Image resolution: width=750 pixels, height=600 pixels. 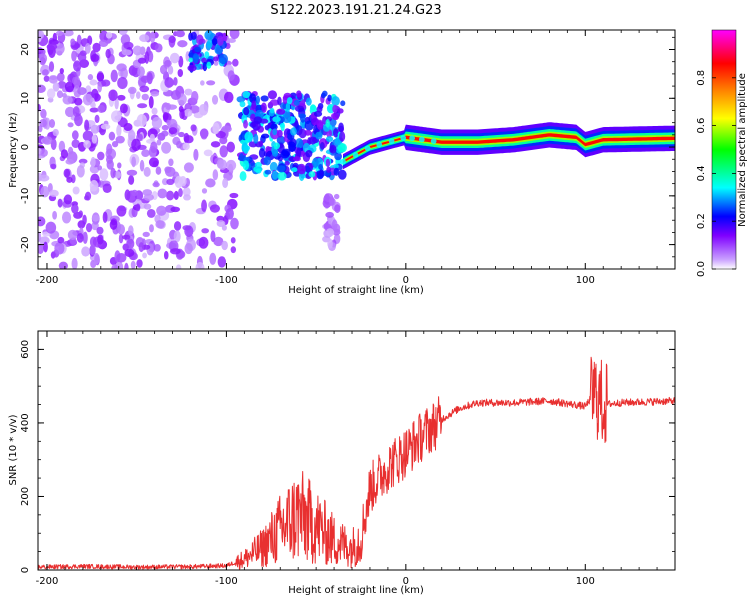 I want to click on snr-y-tick-label: 400, so click(x=25, y=422).